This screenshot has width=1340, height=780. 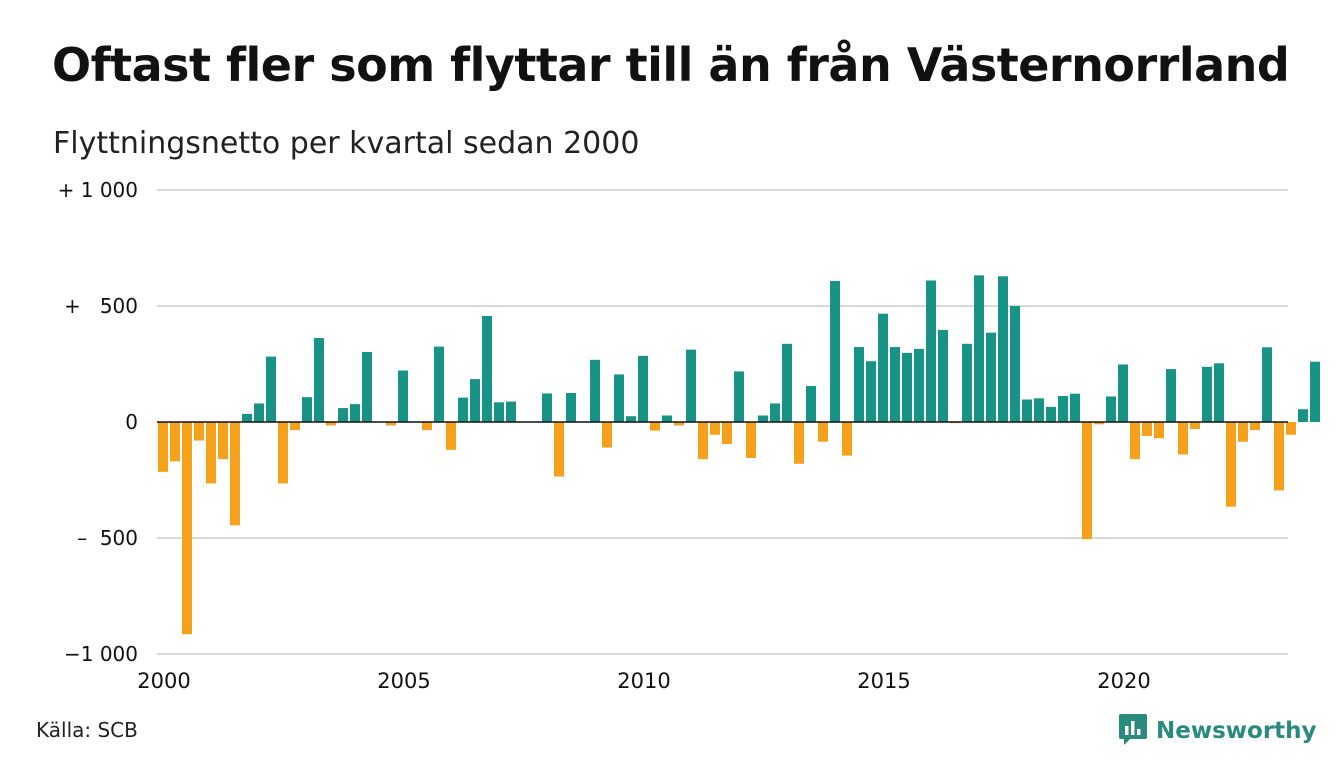 I want to click on y-tick-label: −1 000, so click(x=101, y=654).